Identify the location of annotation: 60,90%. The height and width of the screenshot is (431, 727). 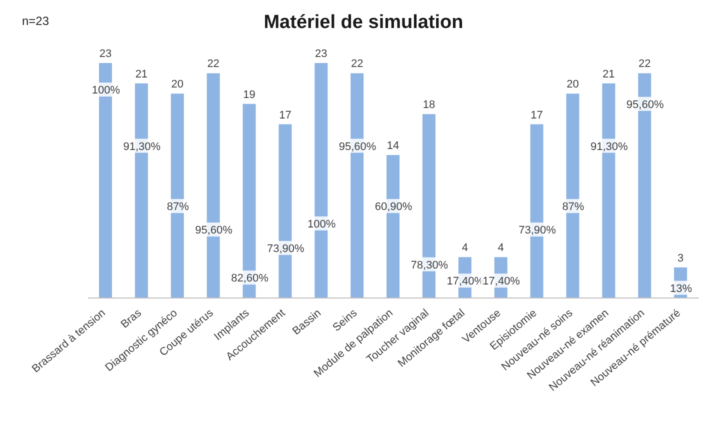
(393, 207).